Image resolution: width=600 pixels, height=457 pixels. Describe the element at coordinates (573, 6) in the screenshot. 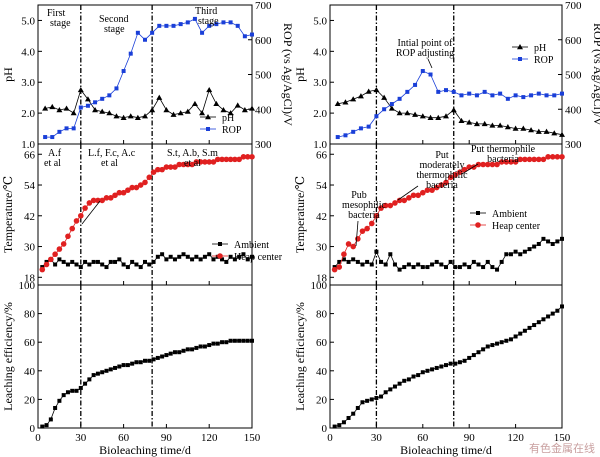

I see `right-top-y2tick-label: 700` at that location.